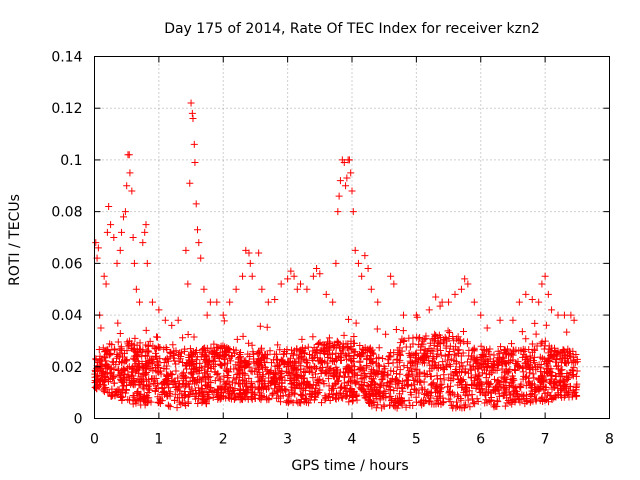 This screenshot has height=480, width=640. What do you see at coordinates (71, 161) in the screenshot?
I see `y-tick-label: 0.1` at bounding box center [71, 161].